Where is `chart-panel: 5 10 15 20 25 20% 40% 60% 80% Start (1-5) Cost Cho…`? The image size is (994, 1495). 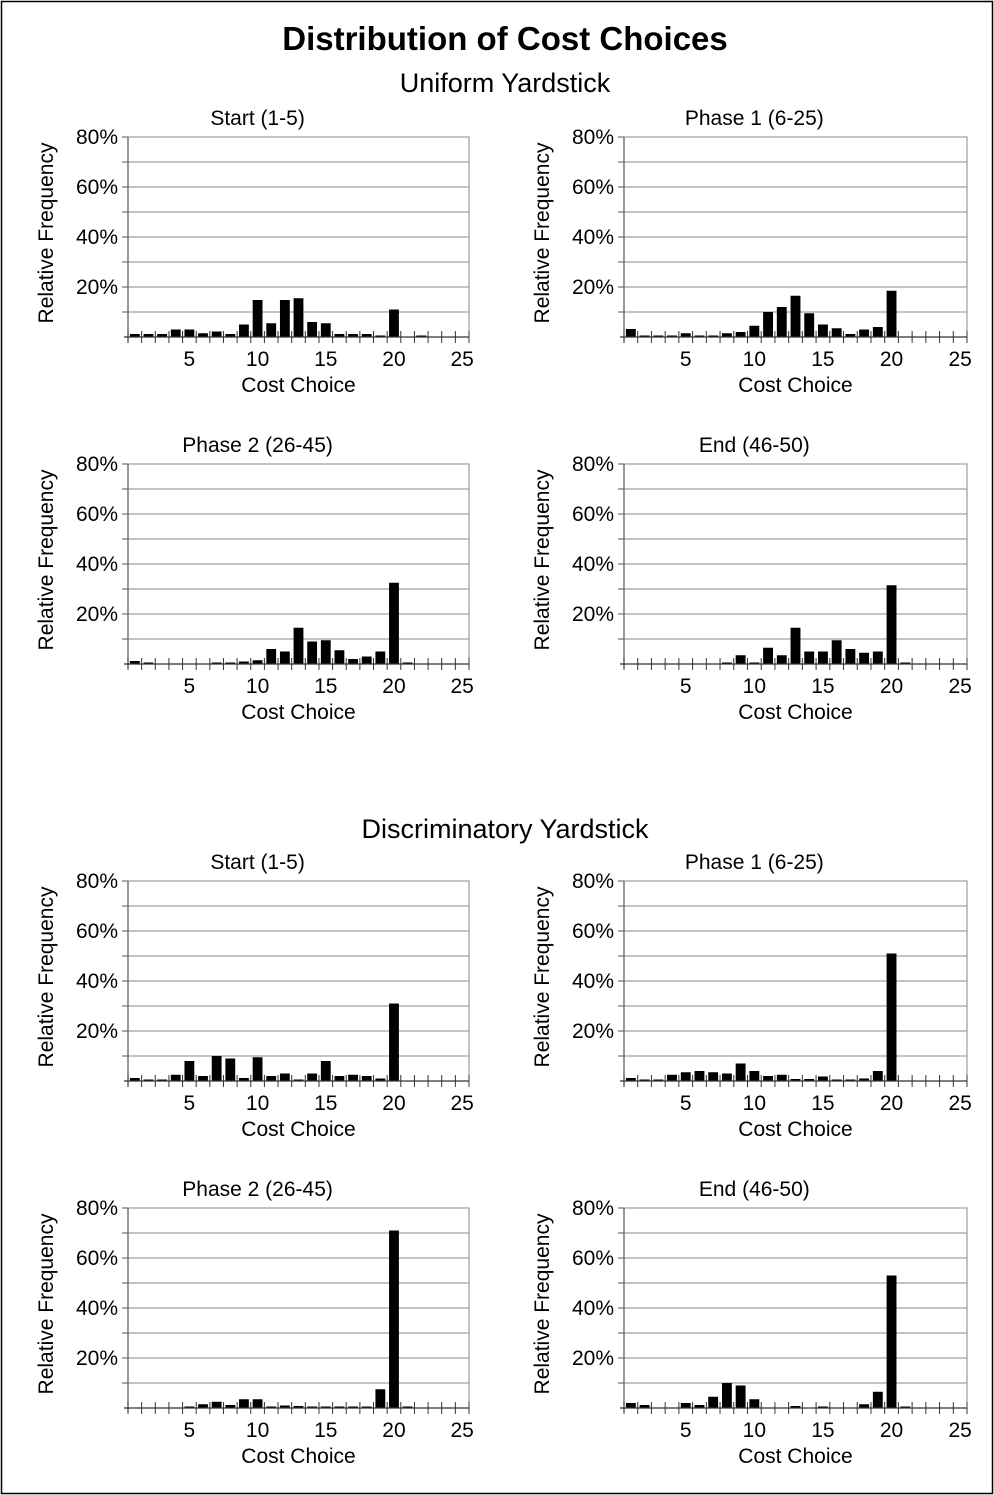 chart-panel: 5 10 15 20 25 20% 40% 60% 80% Start (1-5) Cost Cho… is located at coordinates (254, 252).